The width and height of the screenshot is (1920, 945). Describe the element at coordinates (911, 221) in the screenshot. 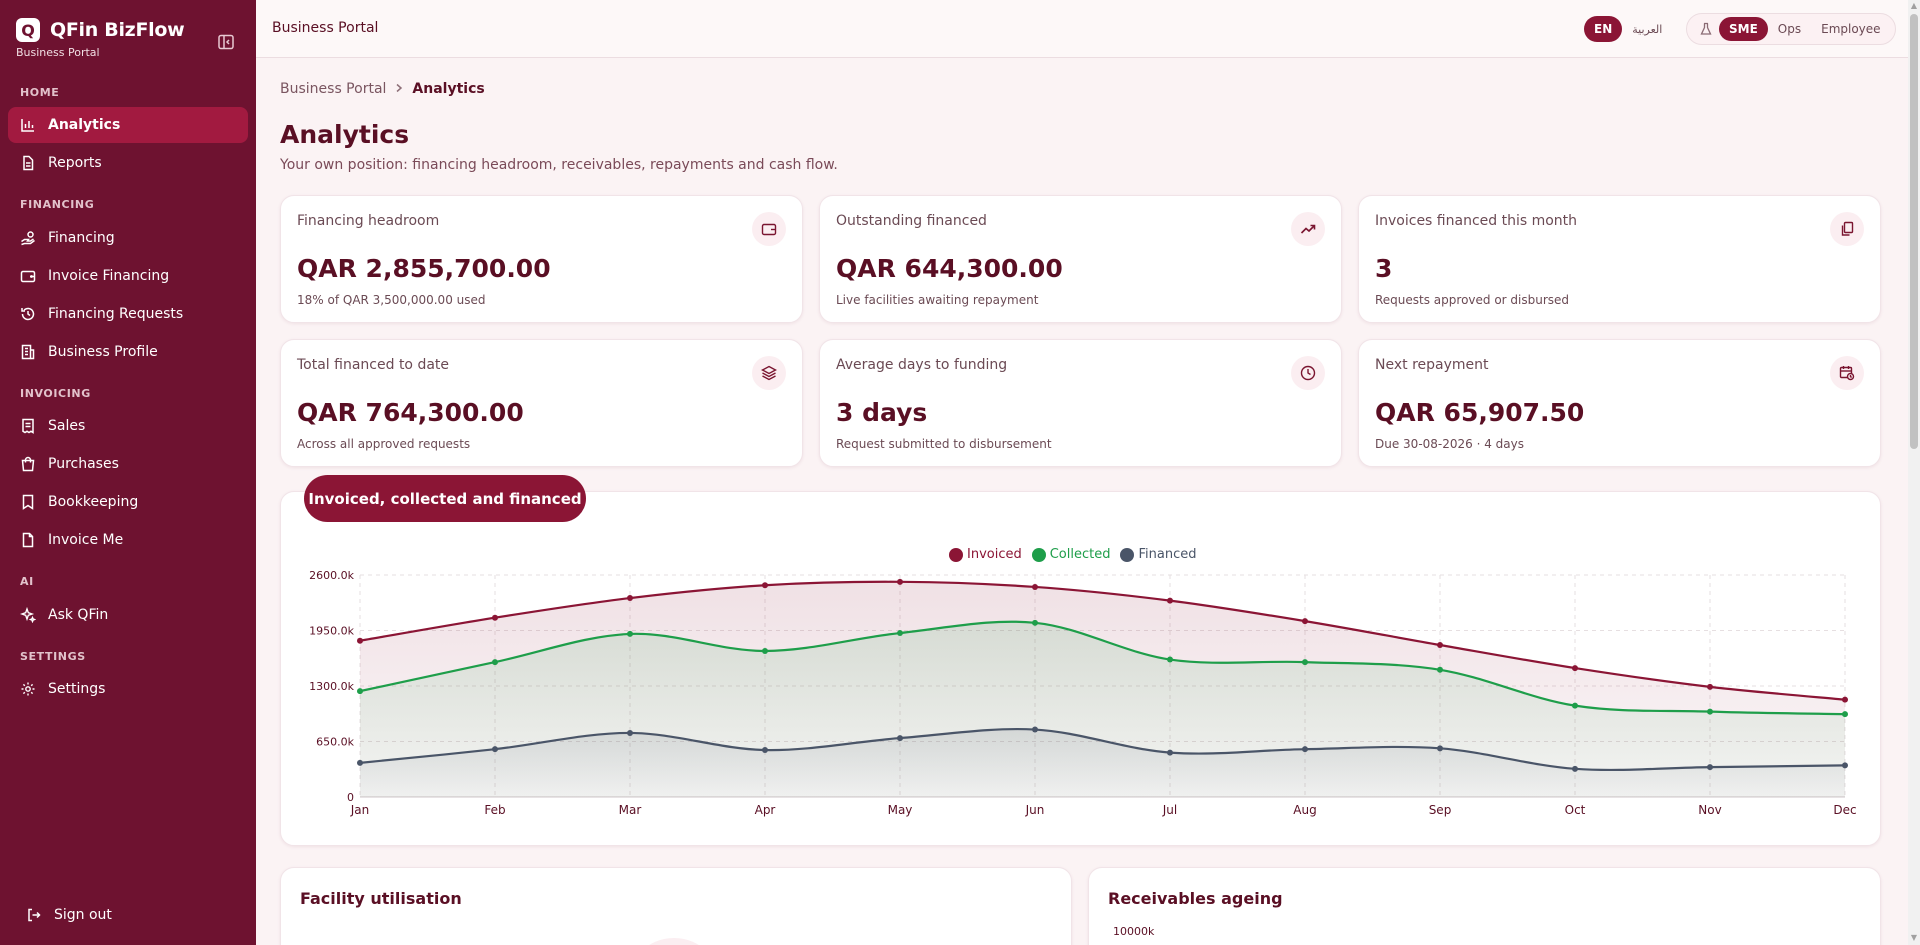

I see `kpi-label: Outstanding financed` at that location.